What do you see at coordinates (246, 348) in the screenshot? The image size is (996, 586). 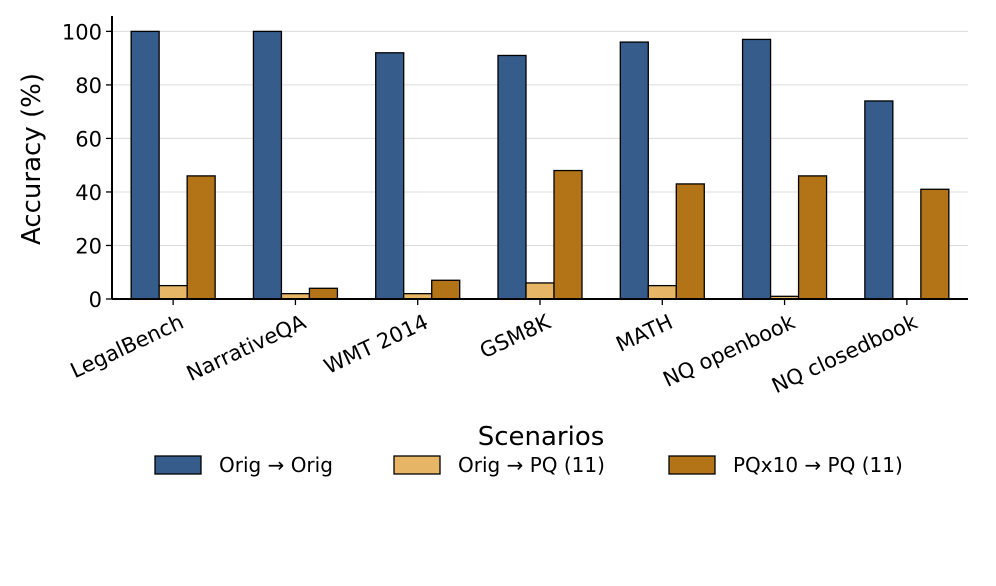 I see `x-tick-label-narrativeqa: NarrativeQA` at bounding box center [246, 348].